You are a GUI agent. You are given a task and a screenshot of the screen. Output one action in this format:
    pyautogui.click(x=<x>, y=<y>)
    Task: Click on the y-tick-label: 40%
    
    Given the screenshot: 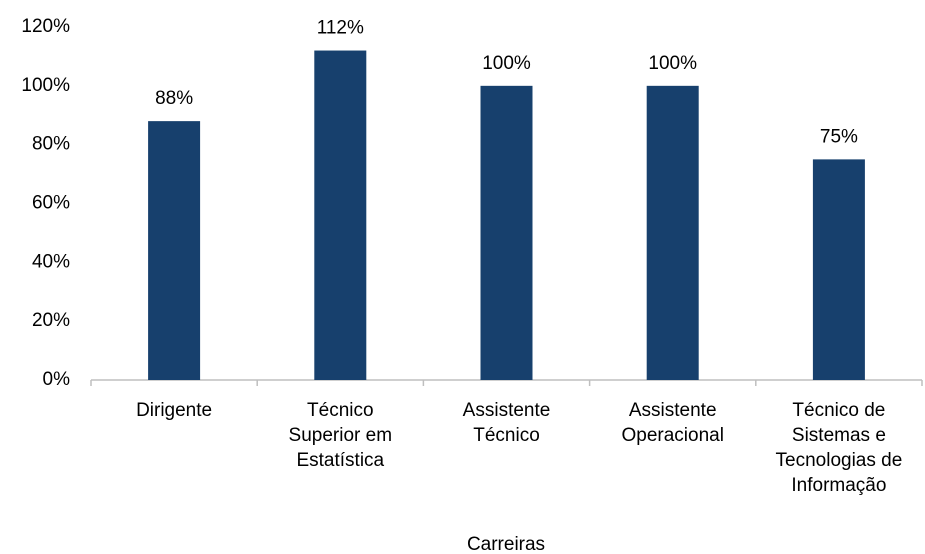 What is the action you would take?
    pyautogui.click(x=51, y=261)
    